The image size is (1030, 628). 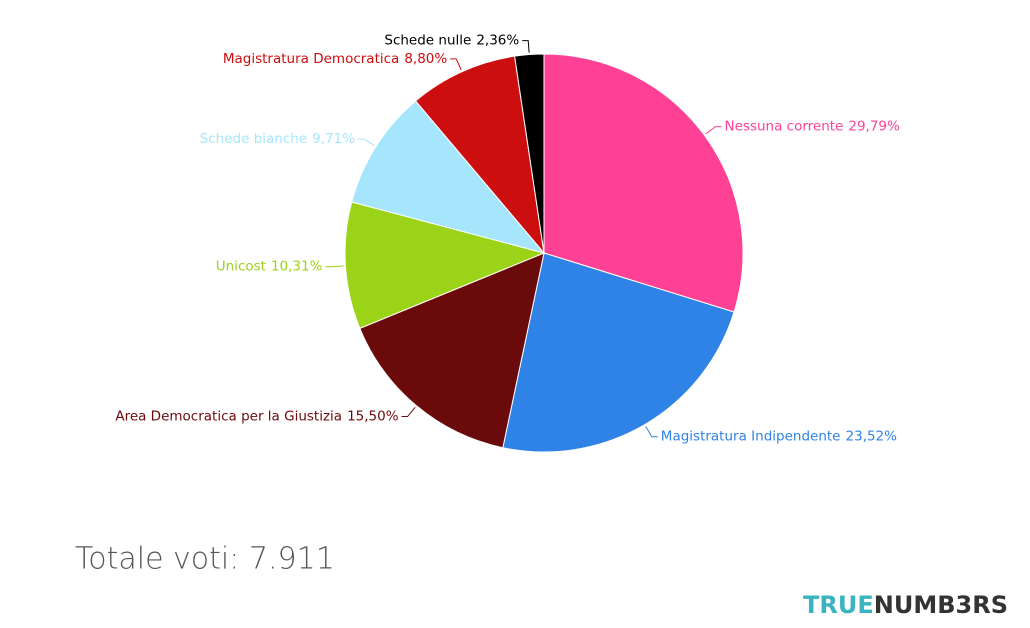 I want to click on slice-label: Area Democratica per la Giustizia 15,50%, so click(x=256, y=417).